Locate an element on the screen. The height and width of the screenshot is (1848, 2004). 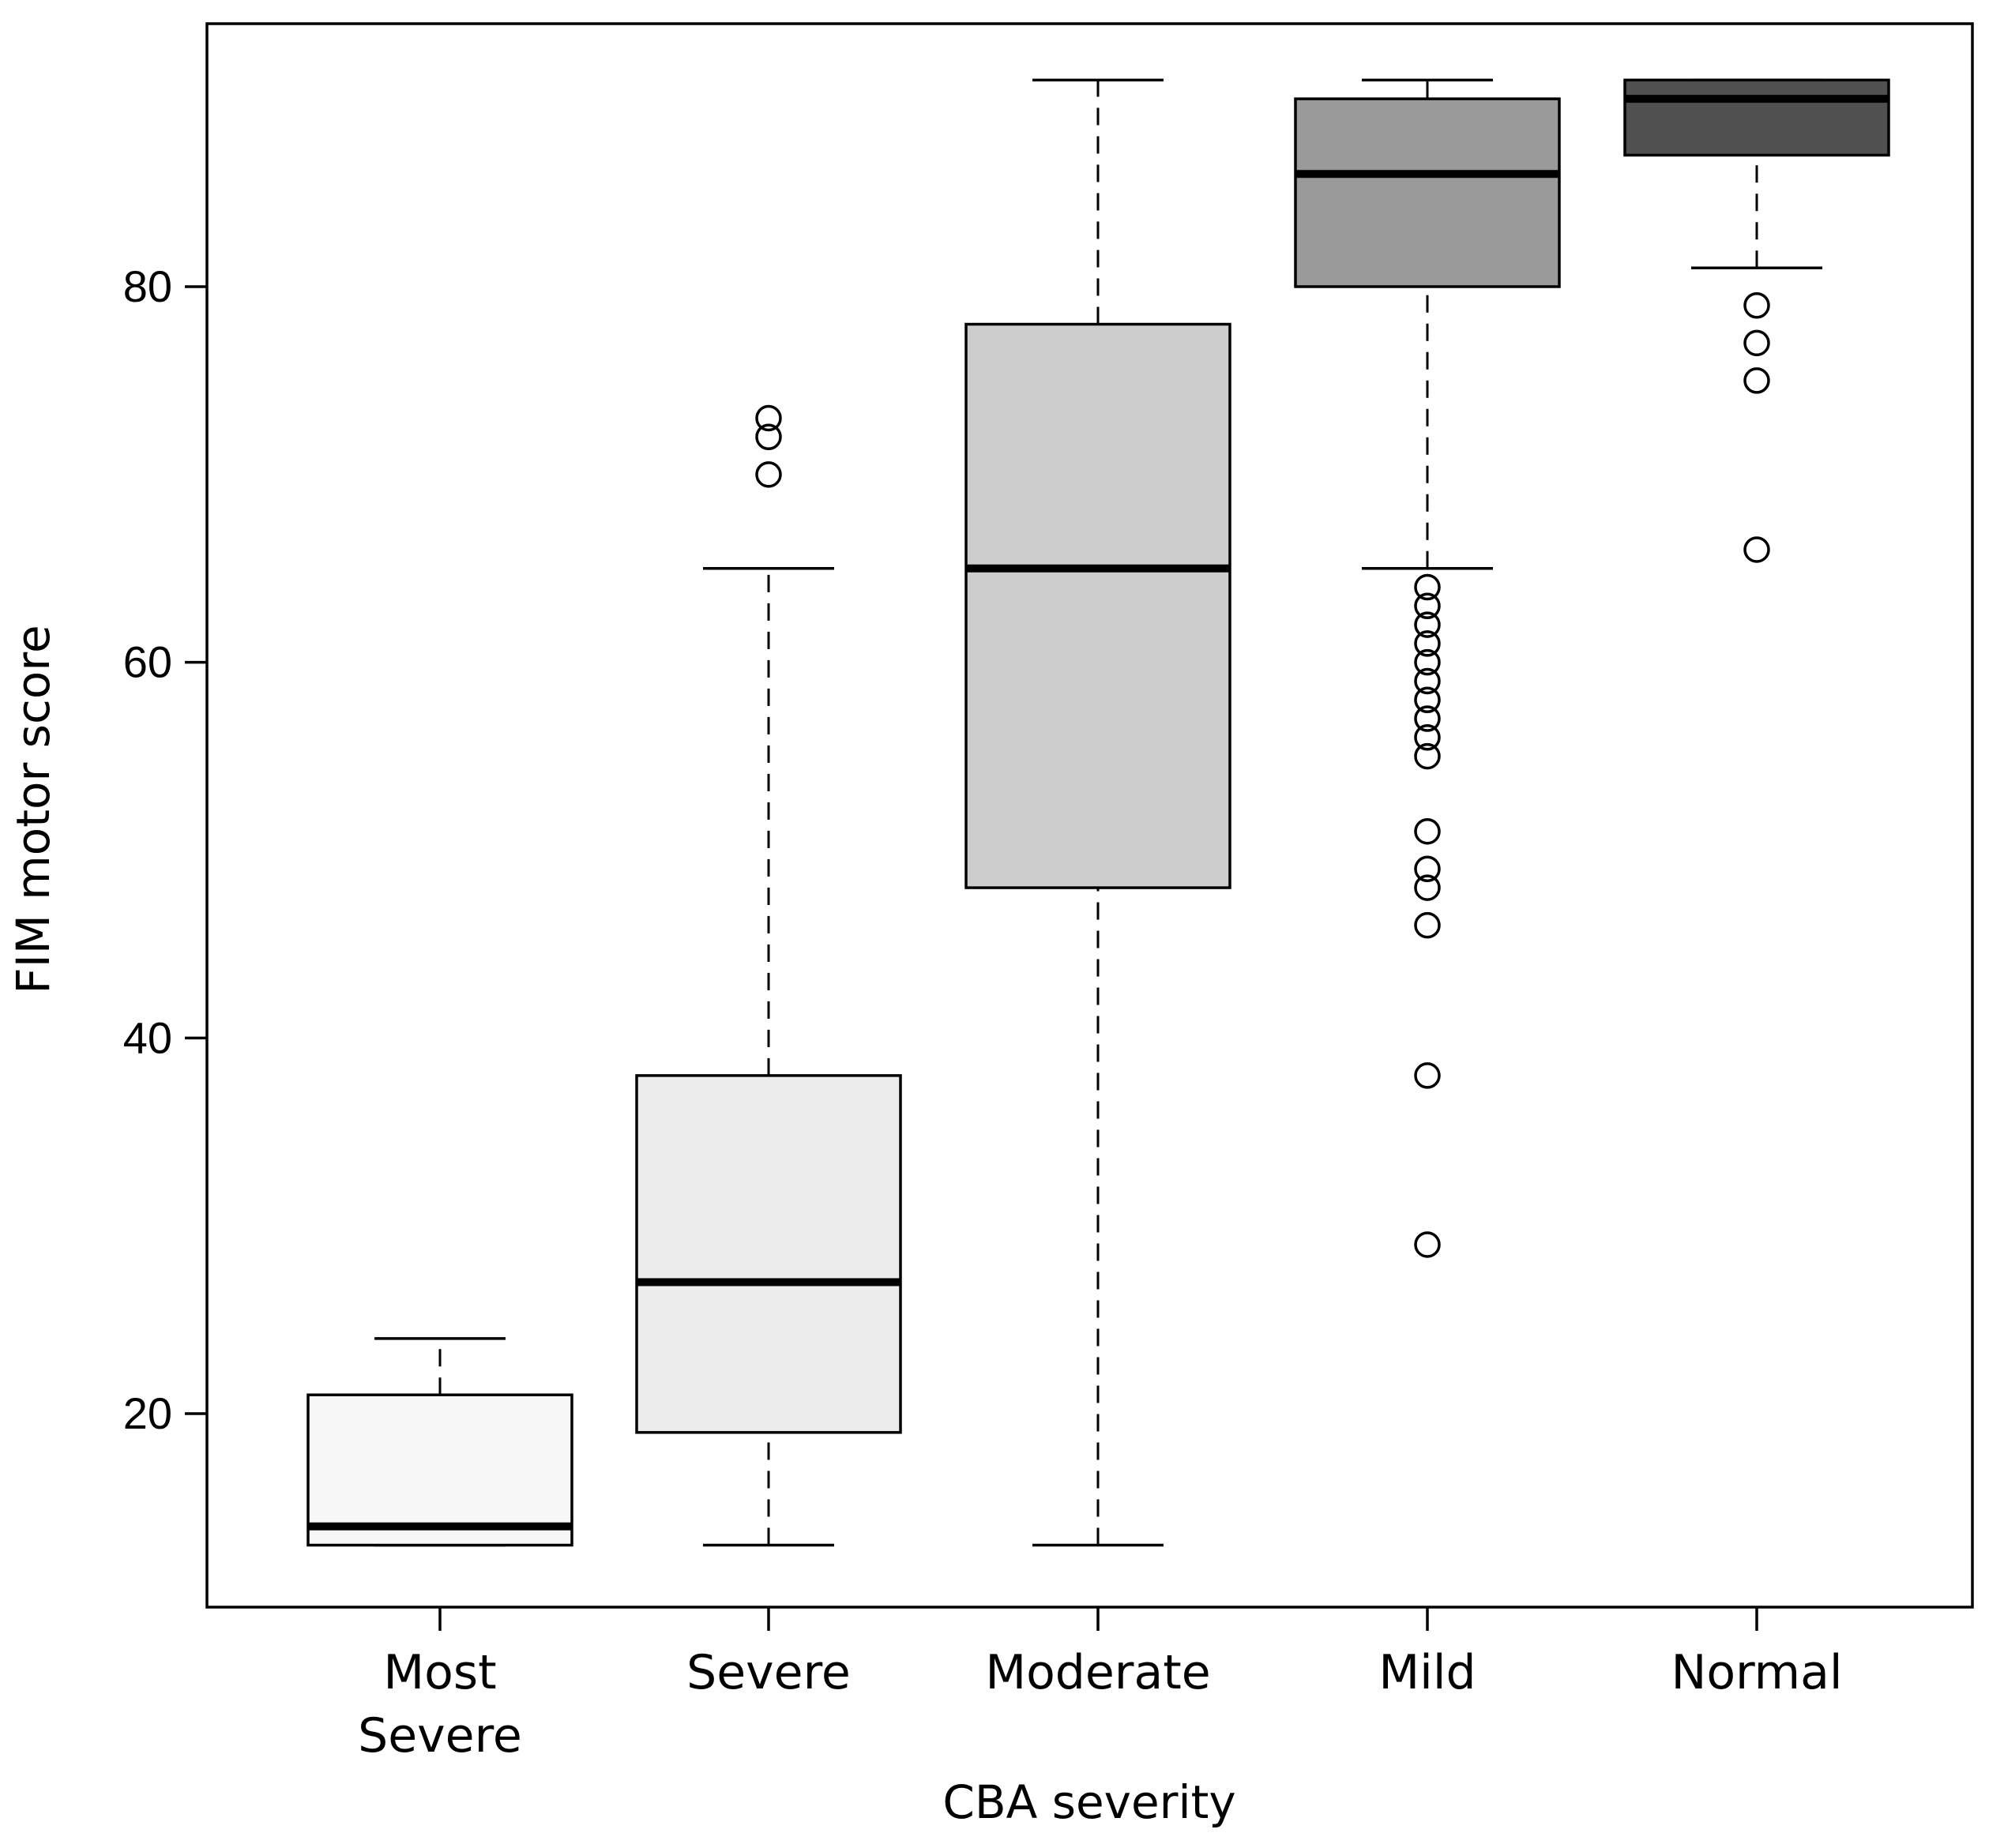
x-tick-label: Most is located at coordinates (439, 1672).